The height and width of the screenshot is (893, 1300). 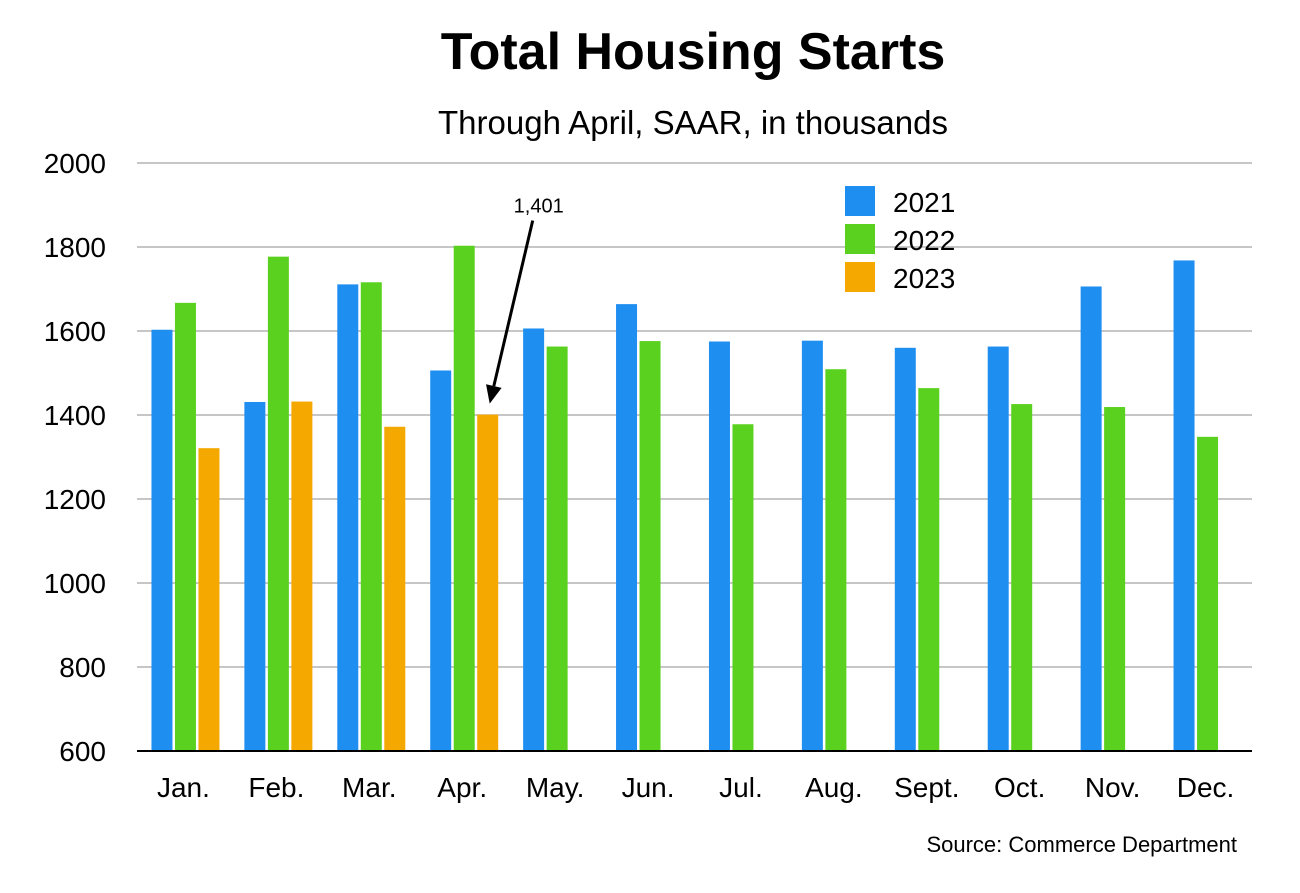 I want to click on annotation-arrow-line, so click(x=513, y=303).